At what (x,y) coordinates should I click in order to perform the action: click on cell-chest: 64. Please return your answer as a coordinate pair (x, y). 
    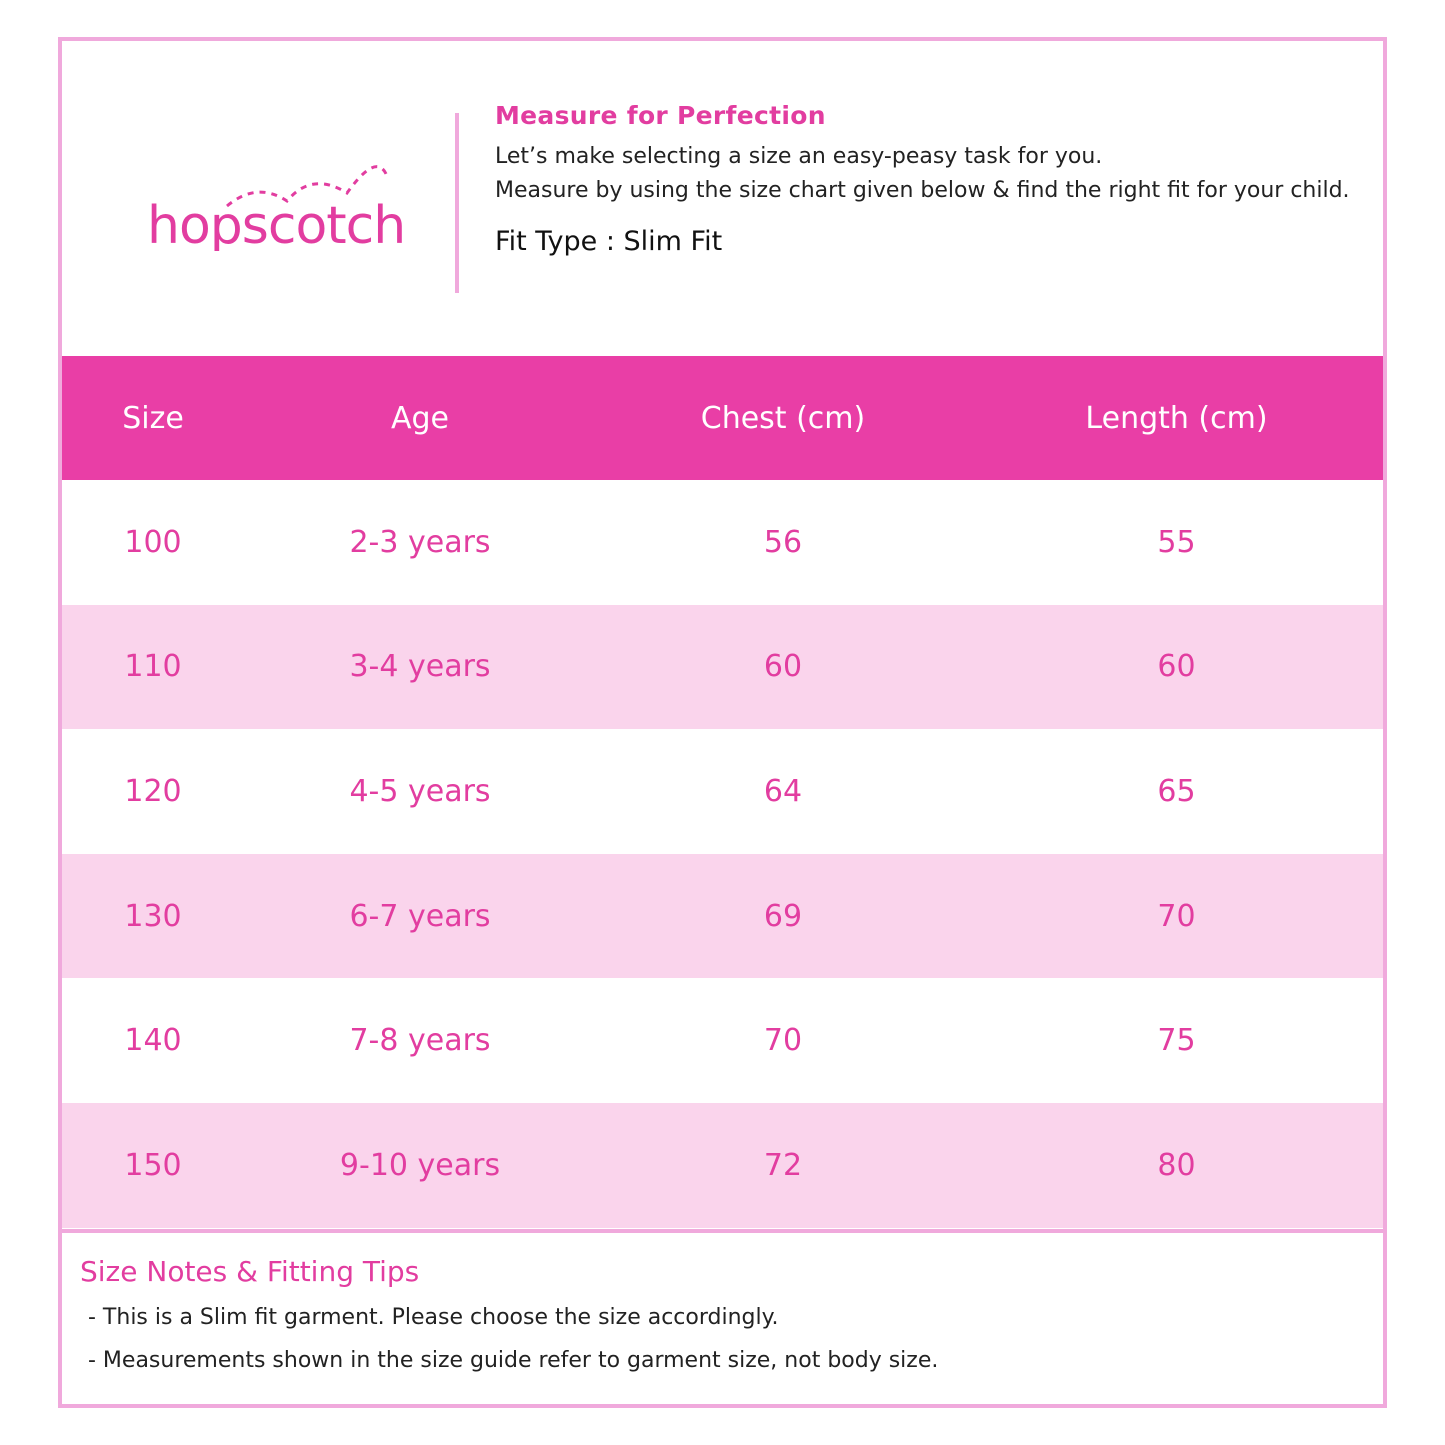
    Looking at the image, I should click on (783, 791).